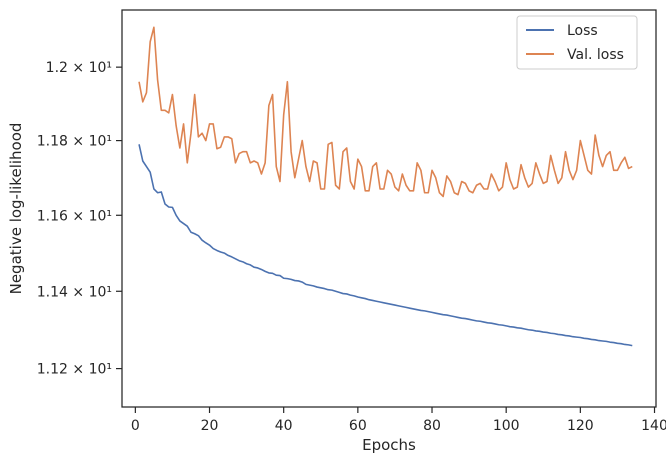 The height and width of the screenshot is (463, 666). What do you see at coordinates (595, 55) in the screenshot?
I see `legend-label-val-loss: Val. loss` at bounding box center [595, 55].